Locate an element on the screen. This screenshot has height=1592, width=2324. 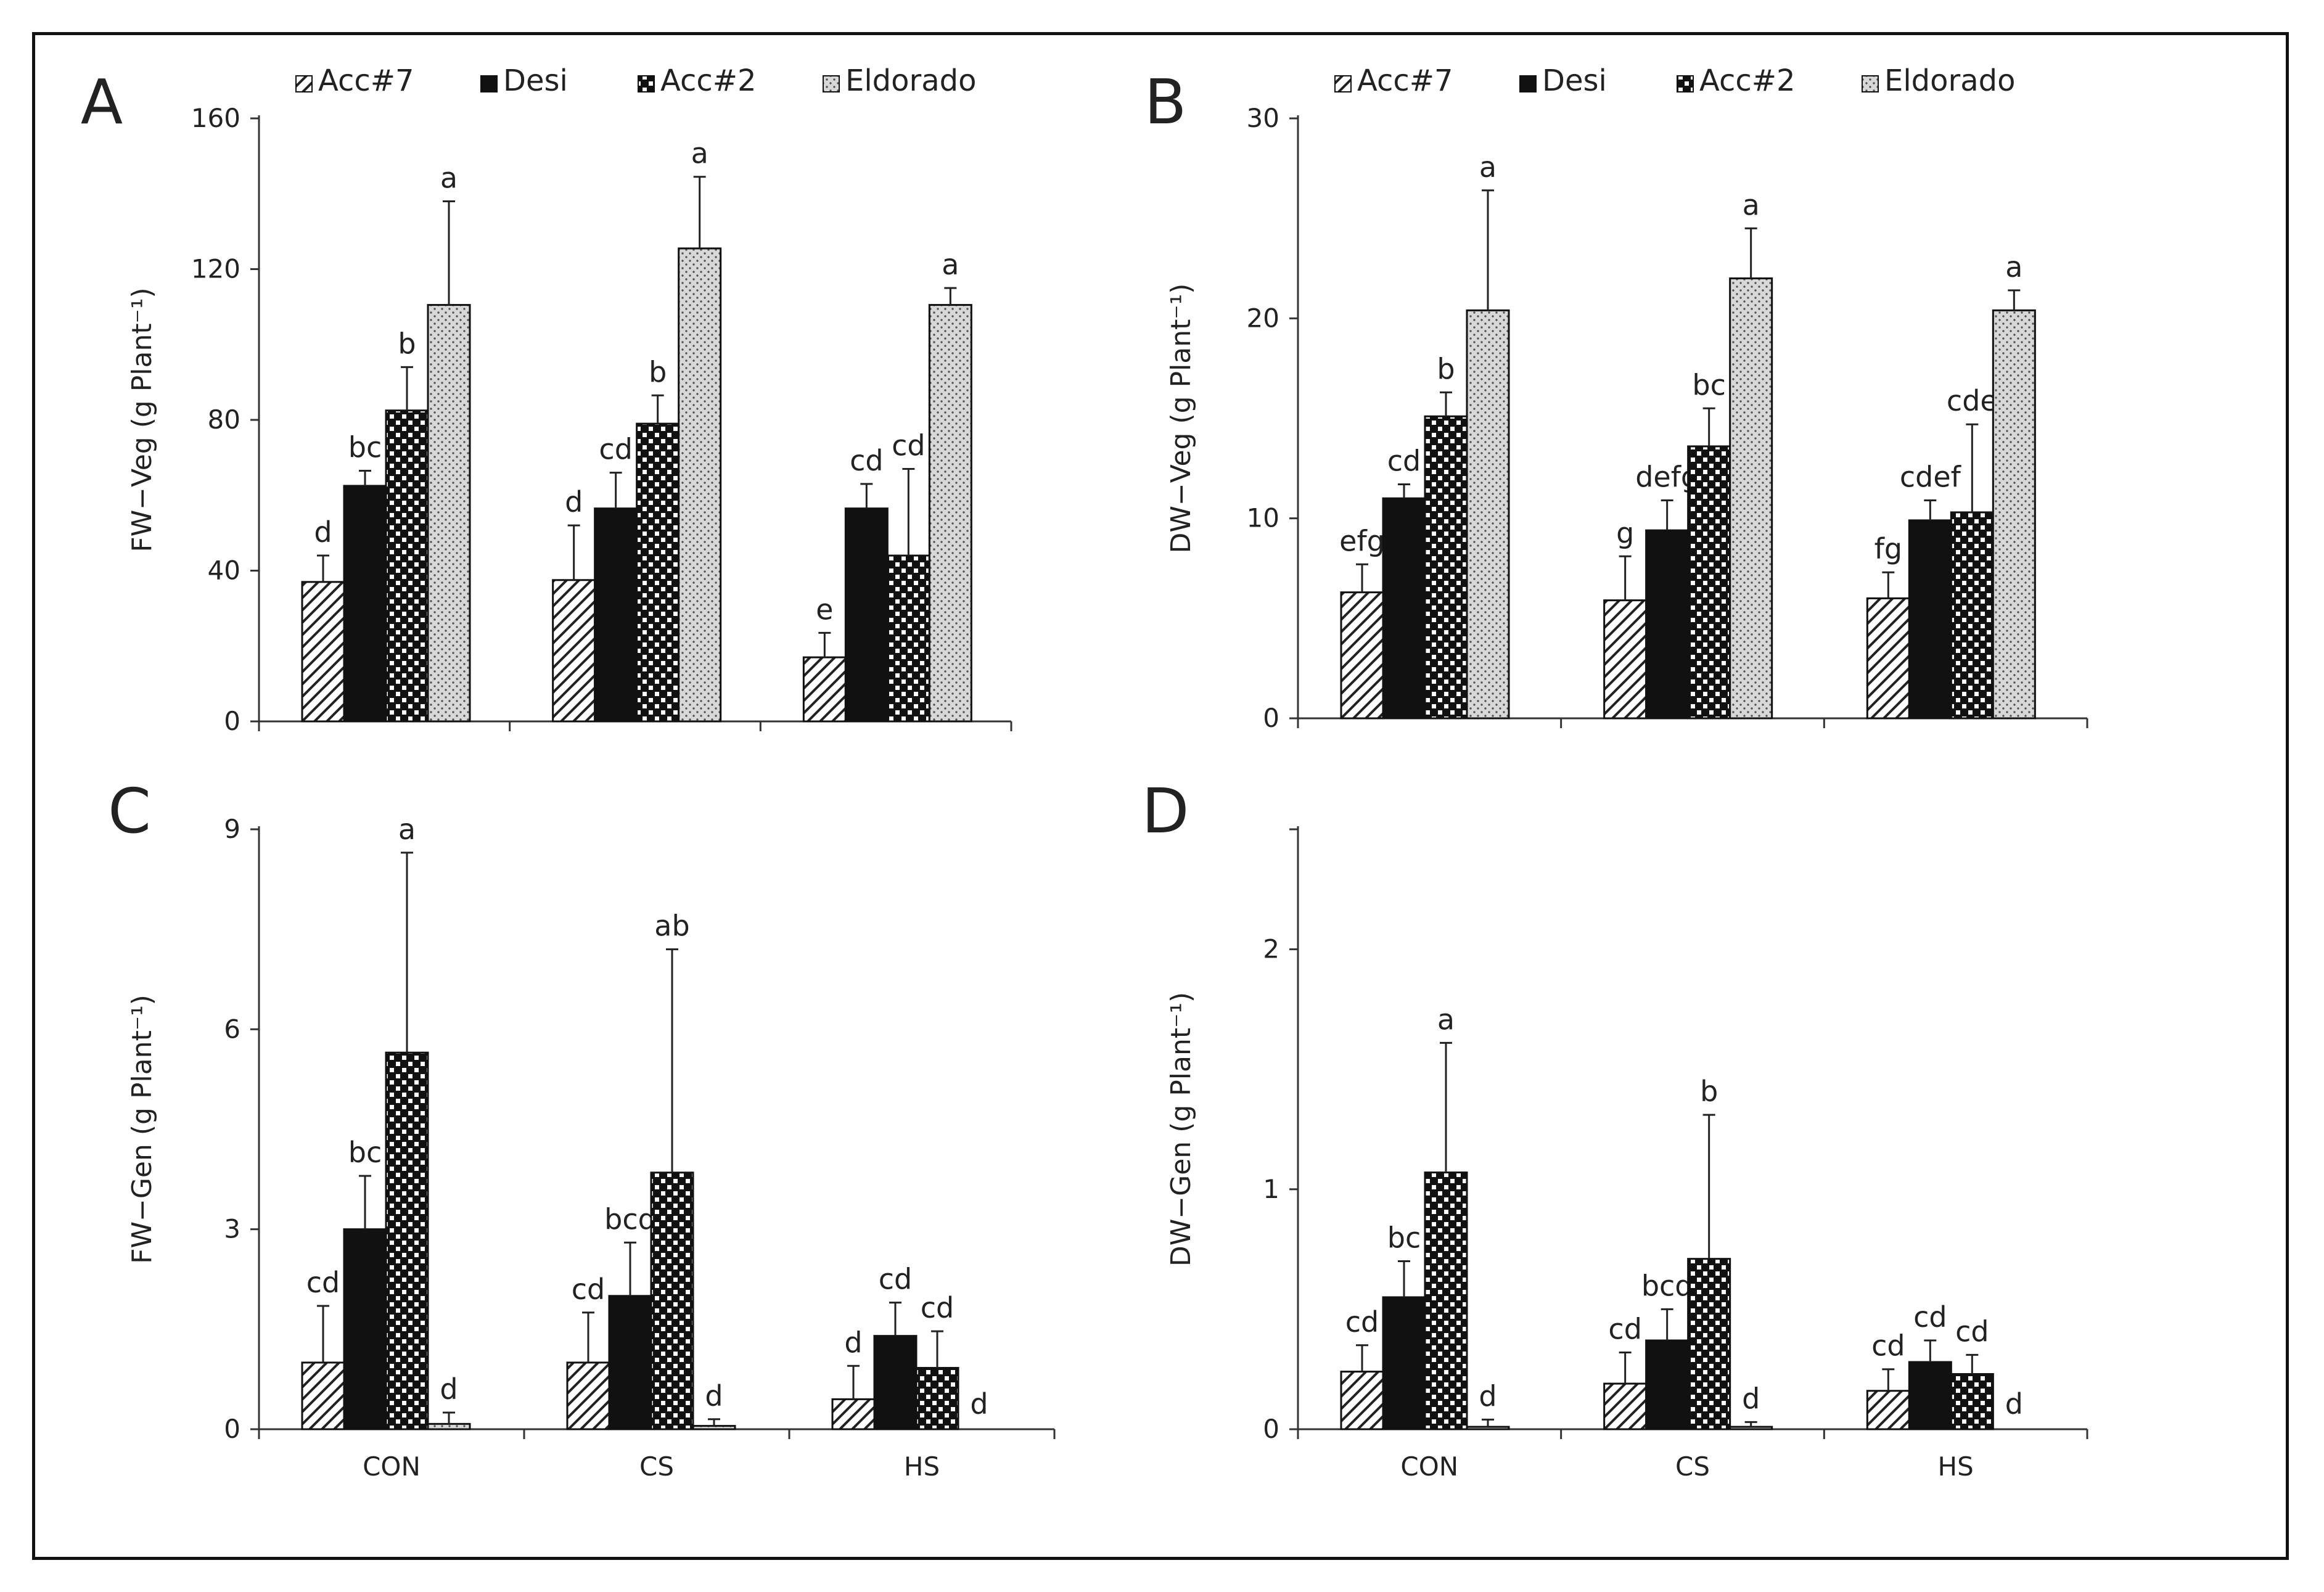
significance-letter: g is located at coordinates (1625, 532).